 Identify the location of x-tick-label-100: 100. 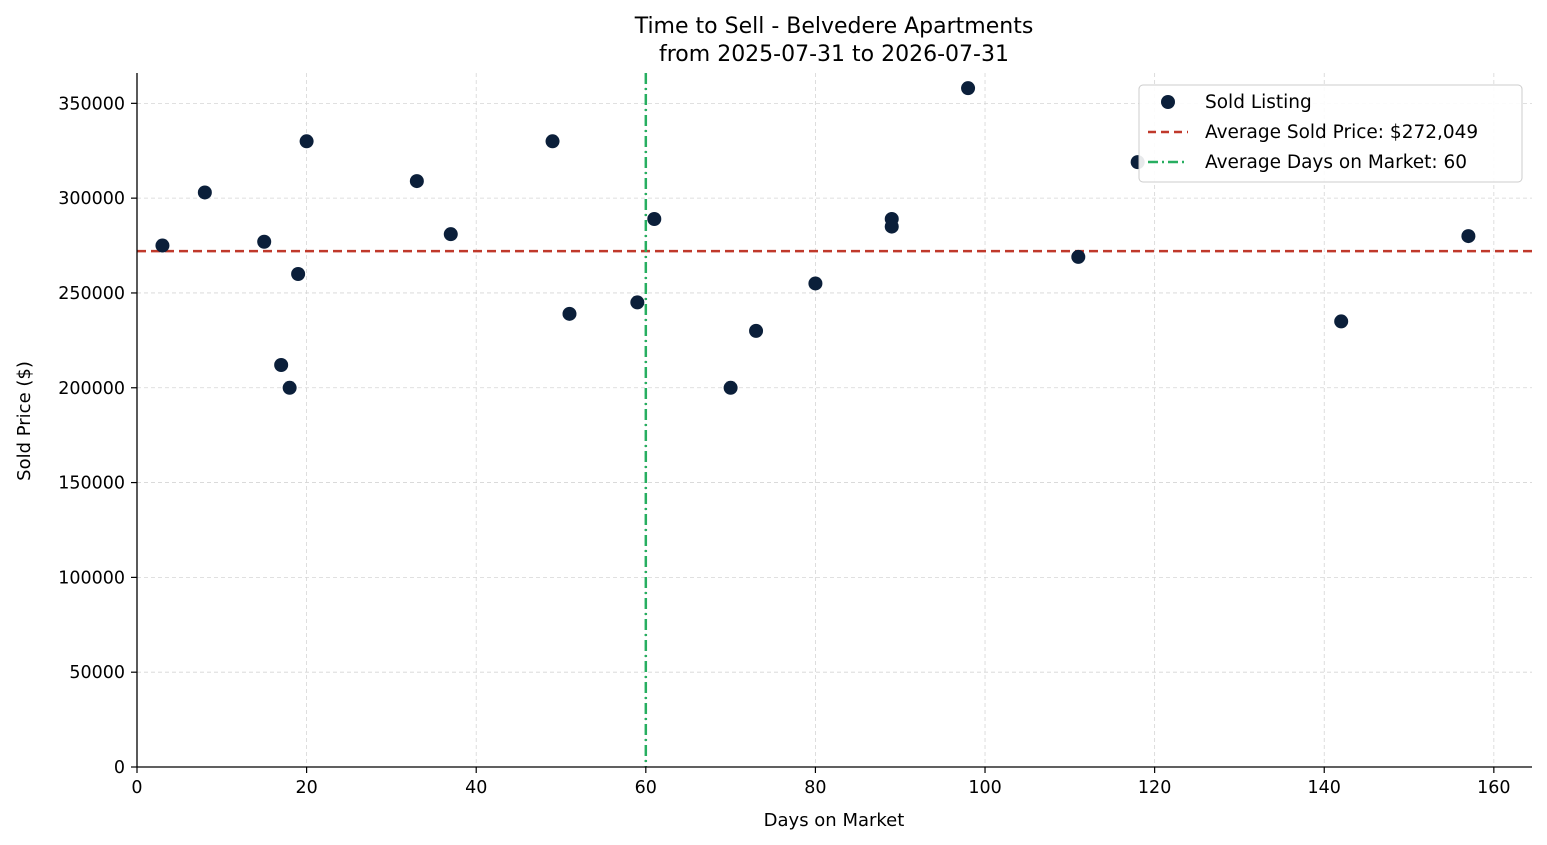
(984, 788).